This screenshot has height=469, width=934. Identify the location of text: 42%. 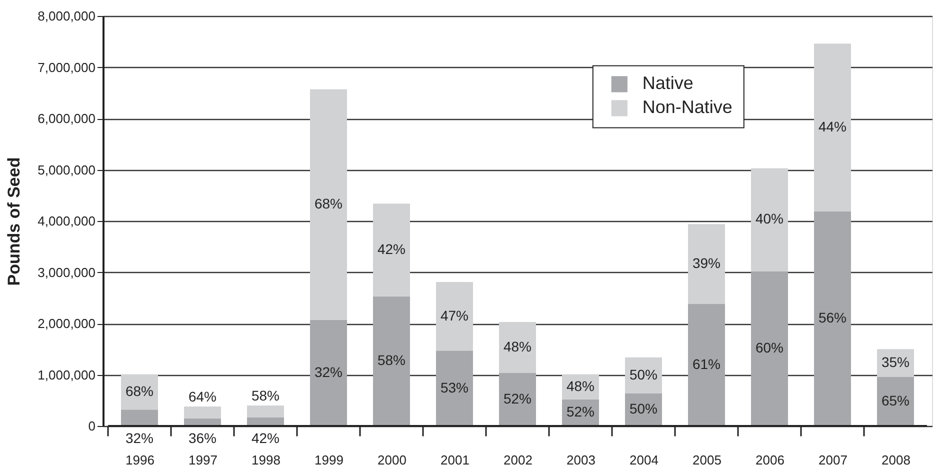
(265, 438).